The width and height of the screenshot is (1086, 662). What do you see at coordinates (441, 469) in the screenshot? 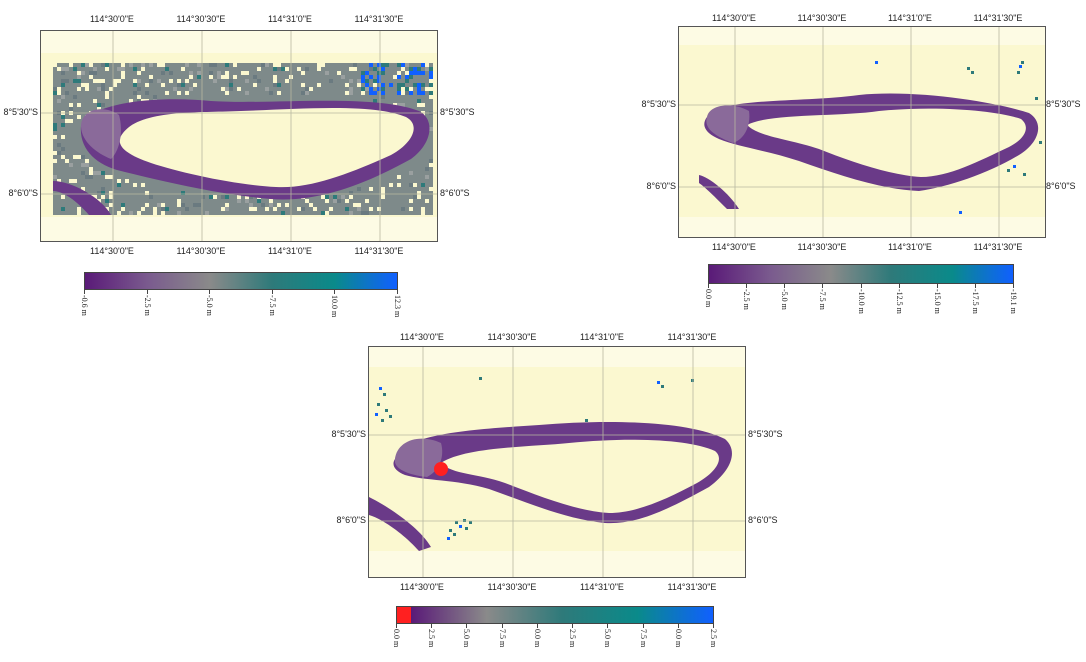
I see `hotspot-c` at bounding box center [441, 469].